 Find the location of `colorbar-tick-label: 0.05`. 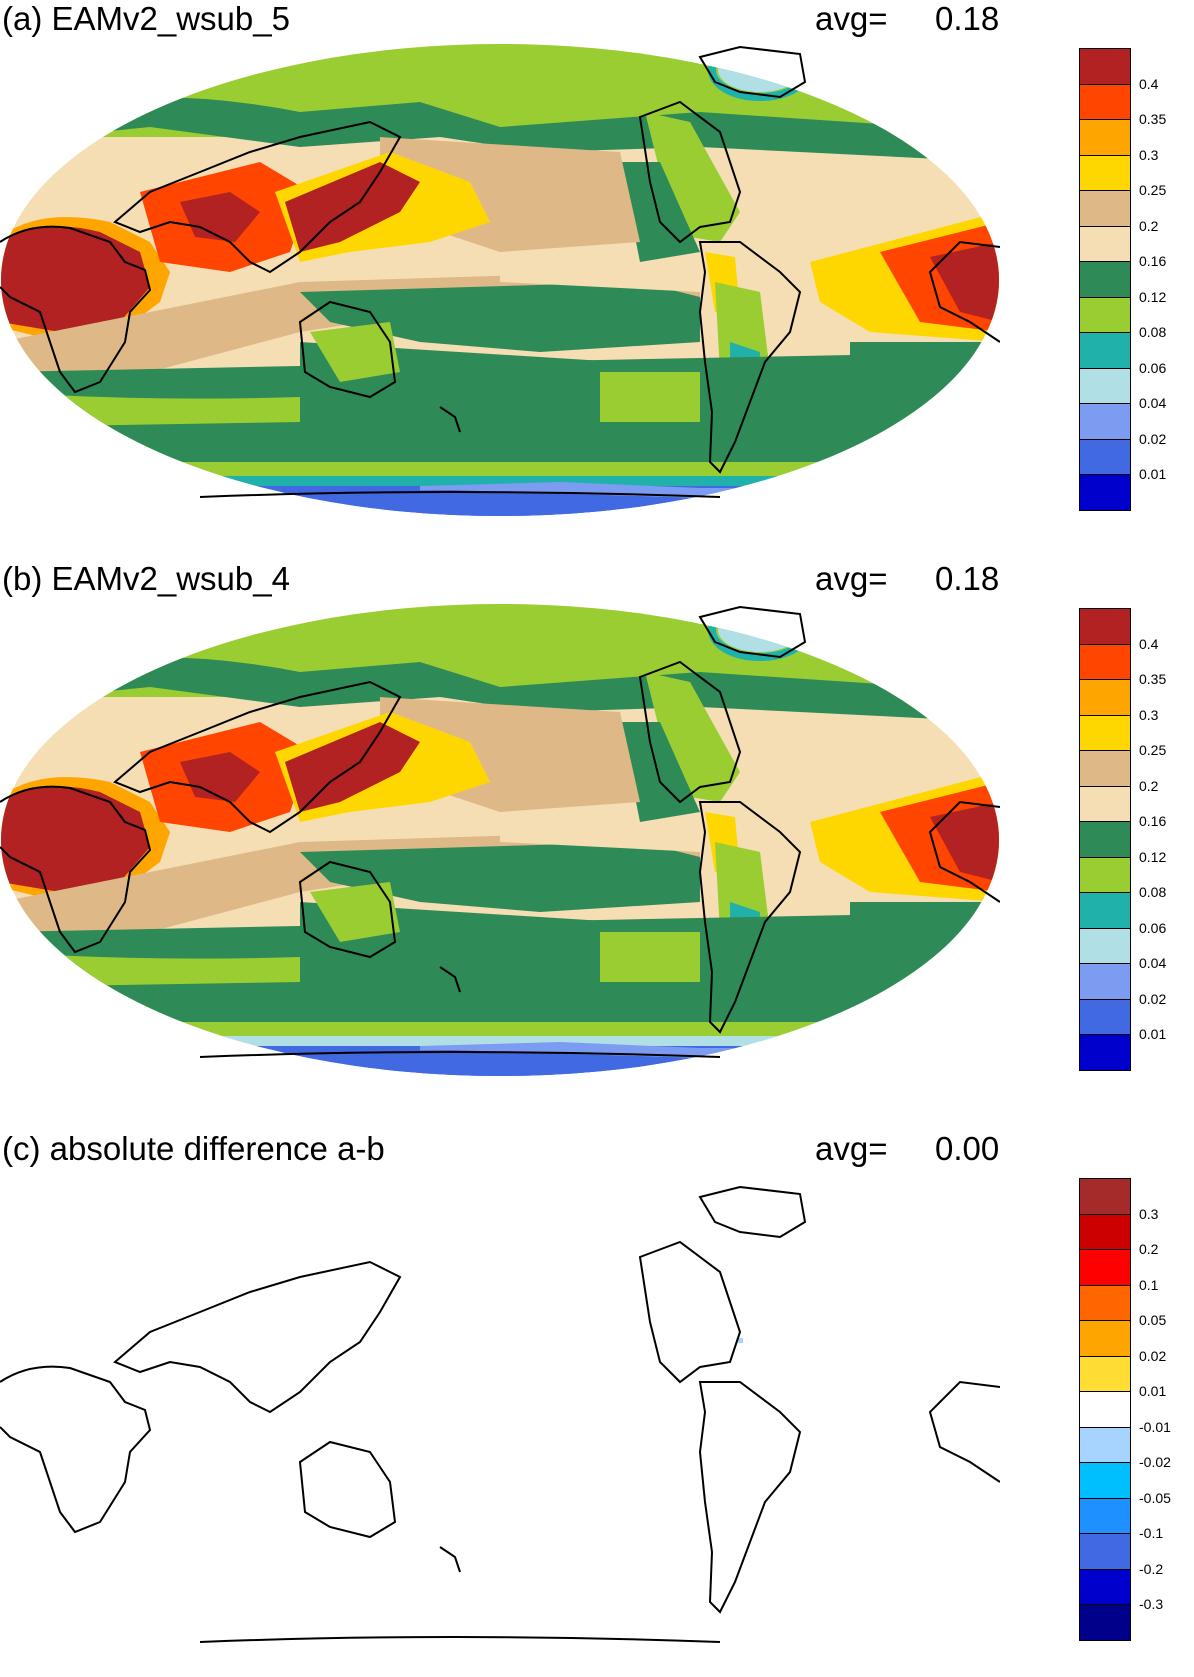

colorbar-tick-label: 0.05 is located at coordinates (1153, 1320).